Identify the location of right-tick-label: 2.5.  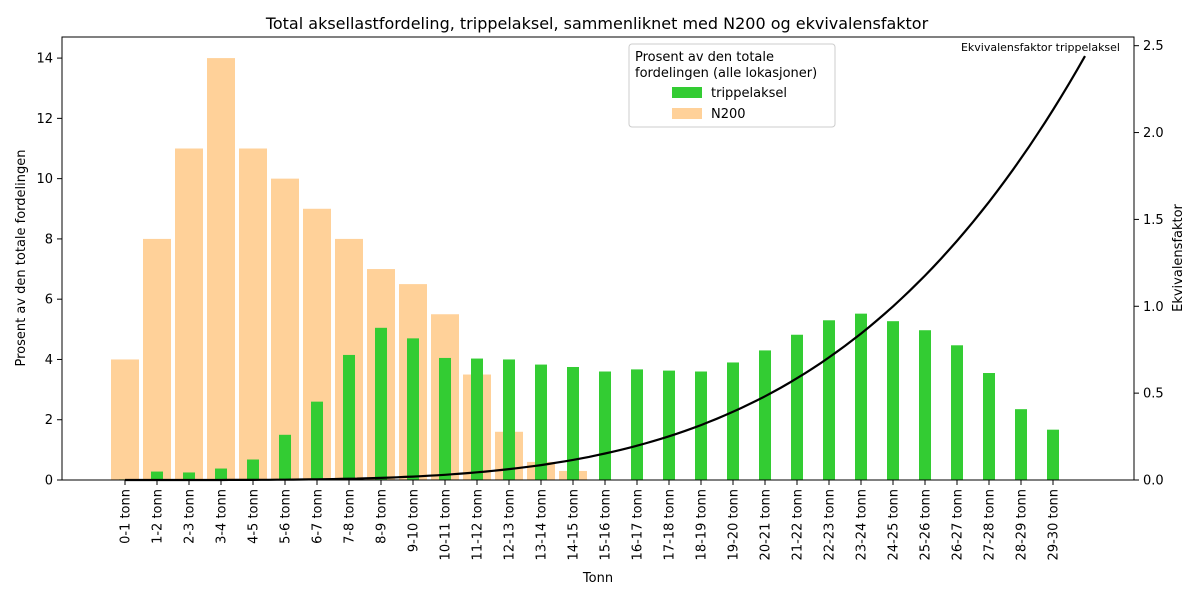
(1153, 46).